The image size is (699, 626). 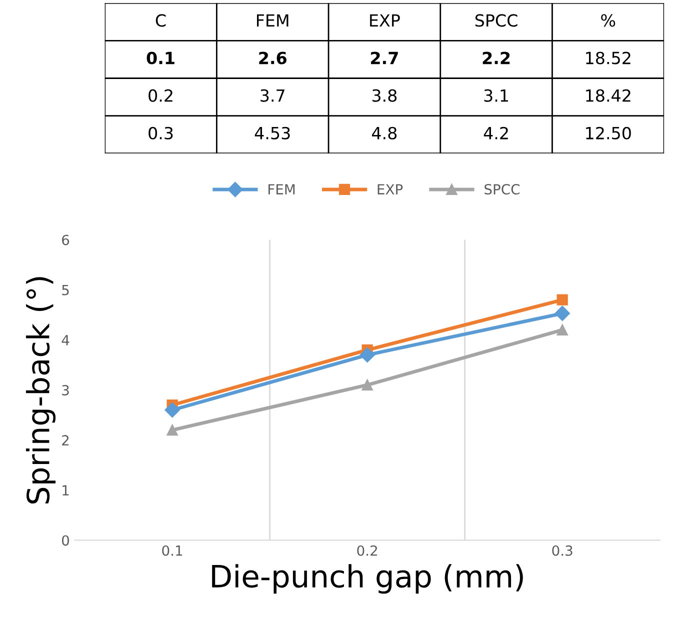 What do you see at coordinates (502, 189) in the screenshot?
I see `legend-label: SPCC` at bounding box center [502, 189].